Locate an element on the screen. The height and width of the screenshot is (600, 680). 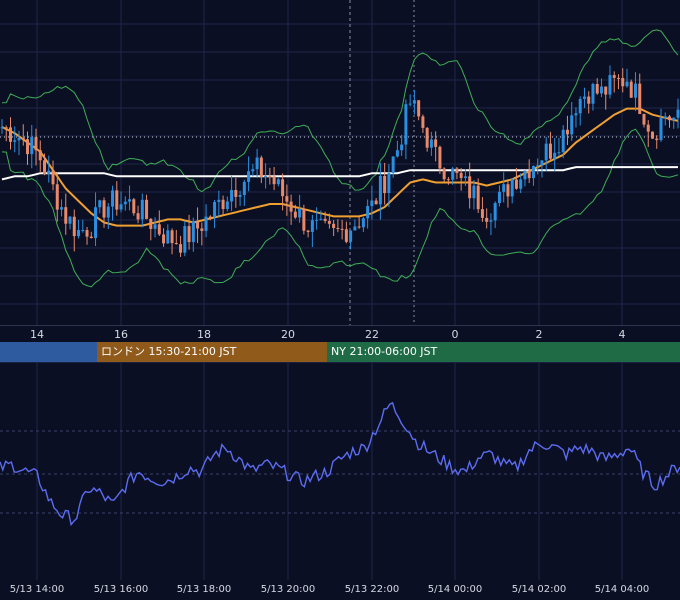
session-london-label: ロンドン 15:30-21:00 JST is located at coordinates (169, 351).